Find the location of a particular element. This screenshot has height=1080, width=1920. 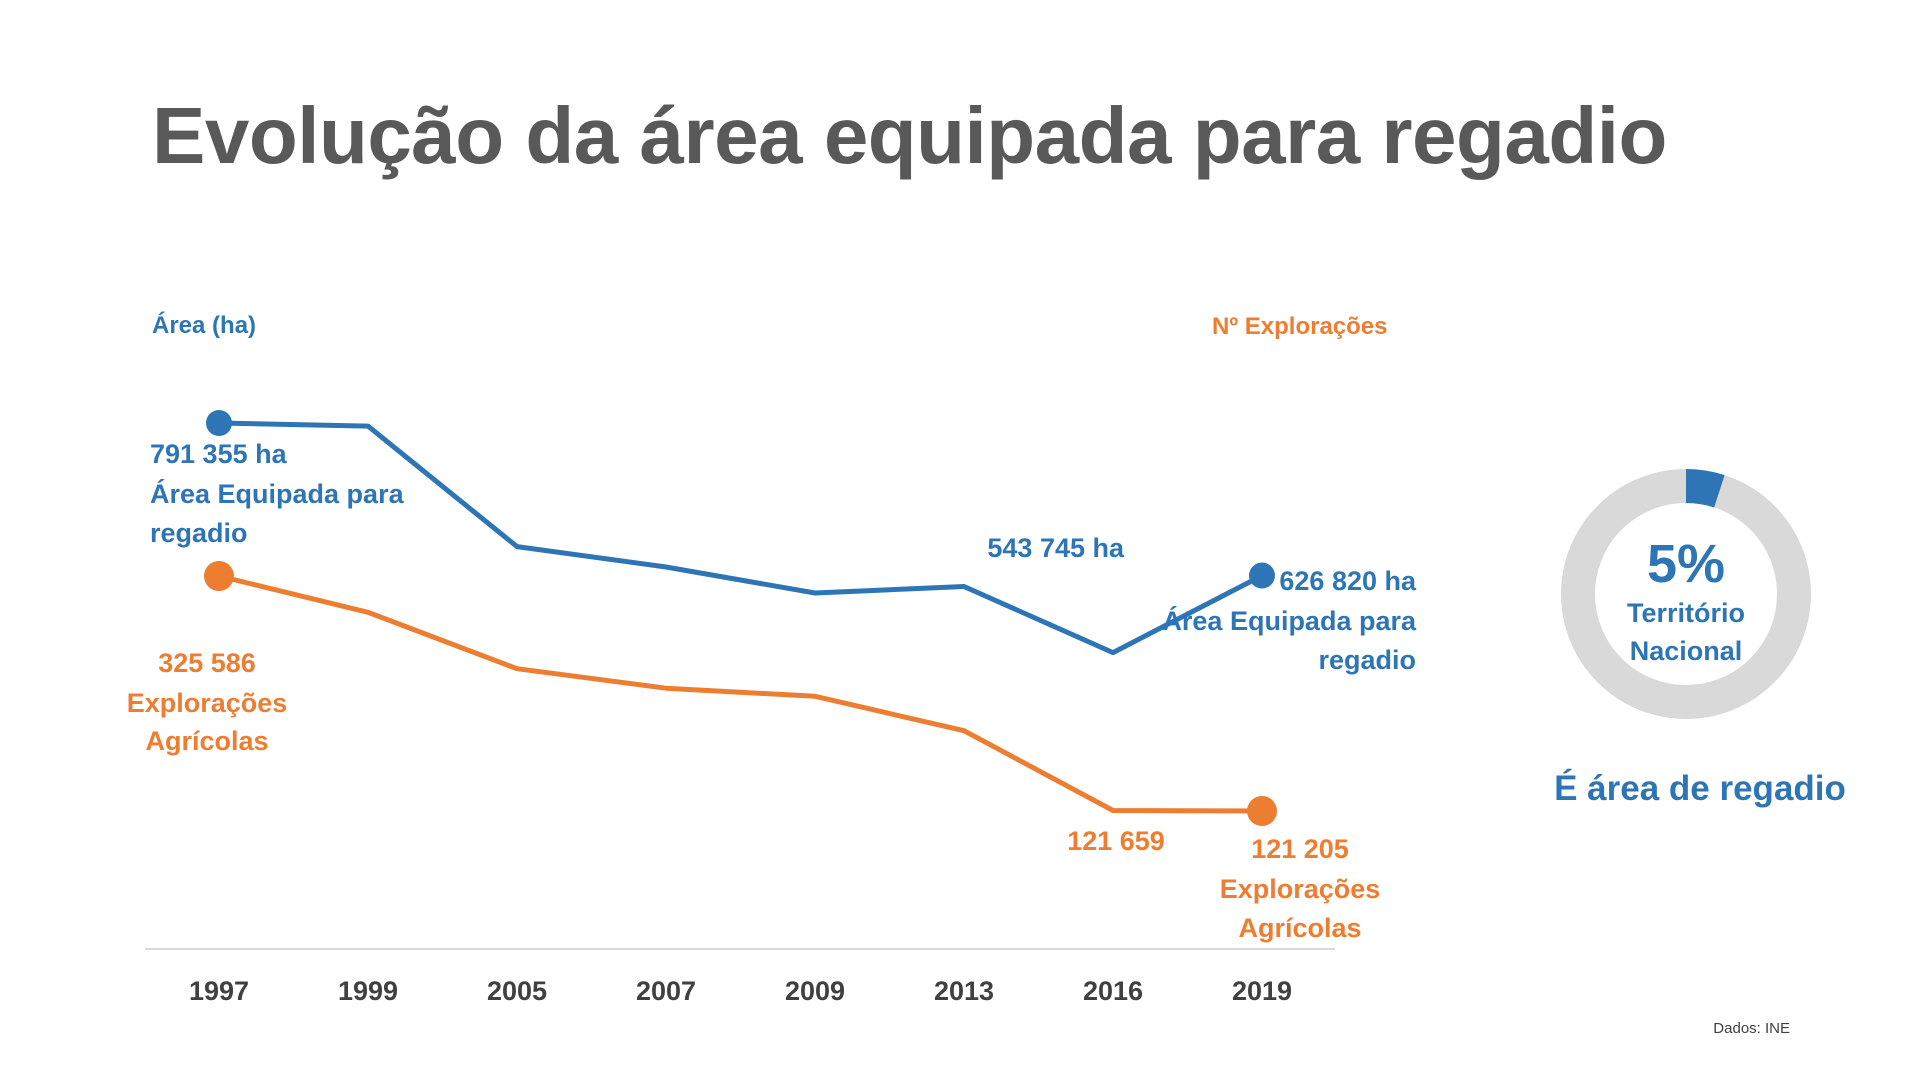

annotation-line: 791 355 ha is located at coordinates (219, 454).